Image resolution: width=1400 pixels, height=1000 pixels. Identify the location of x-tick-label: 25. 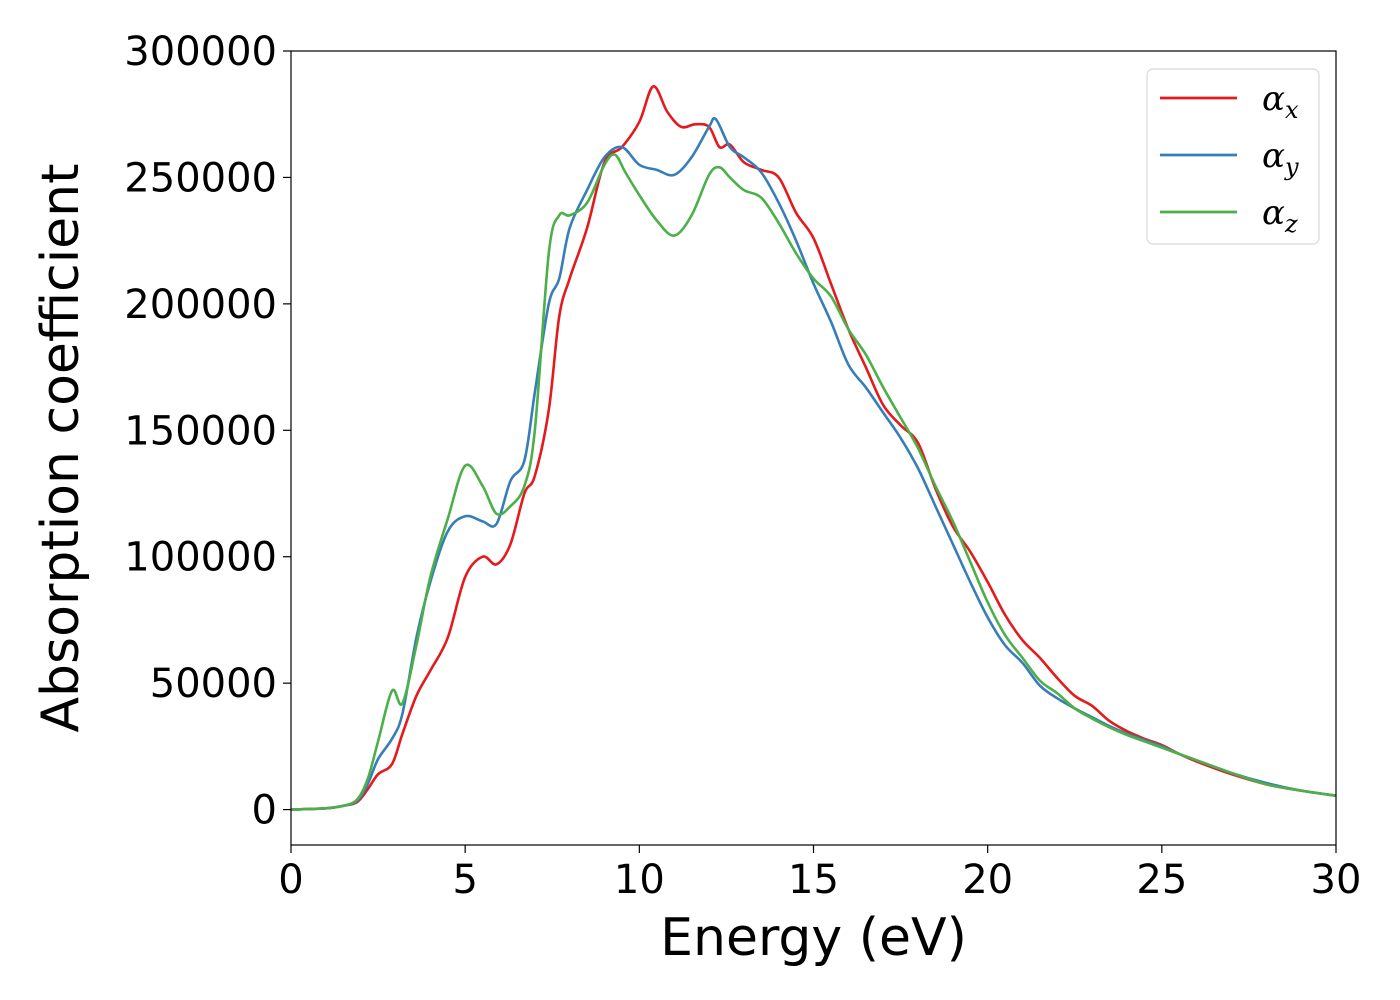
(1161, 880).